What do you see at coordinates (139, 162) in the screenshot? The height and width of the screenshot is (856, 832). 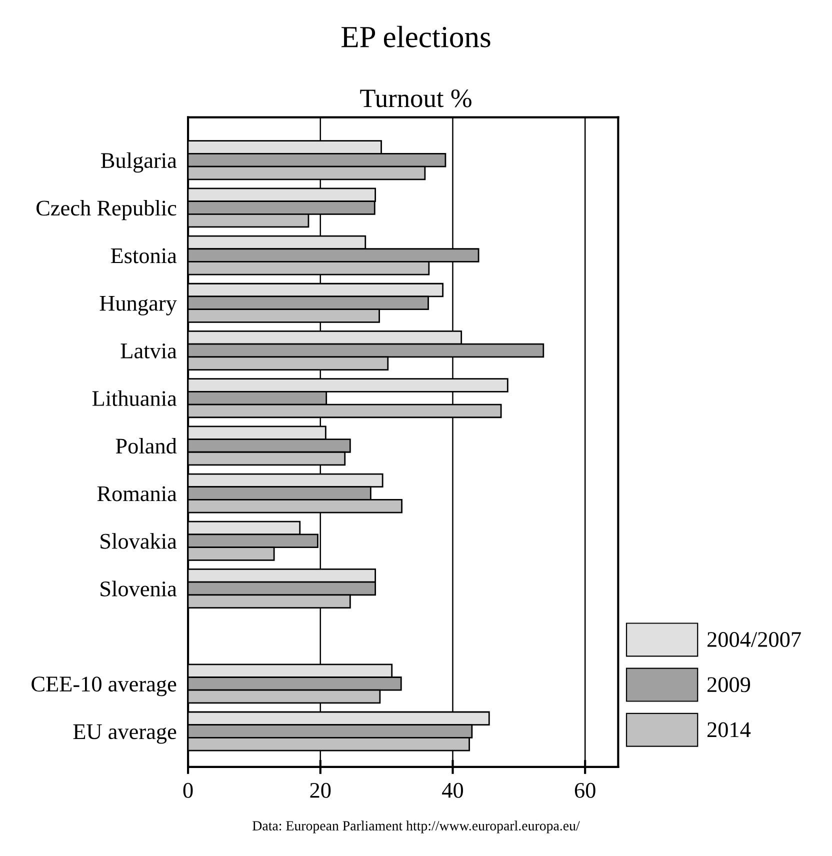 I see `y-tick-label: Bulgaria` at bounding box center [139, 162].